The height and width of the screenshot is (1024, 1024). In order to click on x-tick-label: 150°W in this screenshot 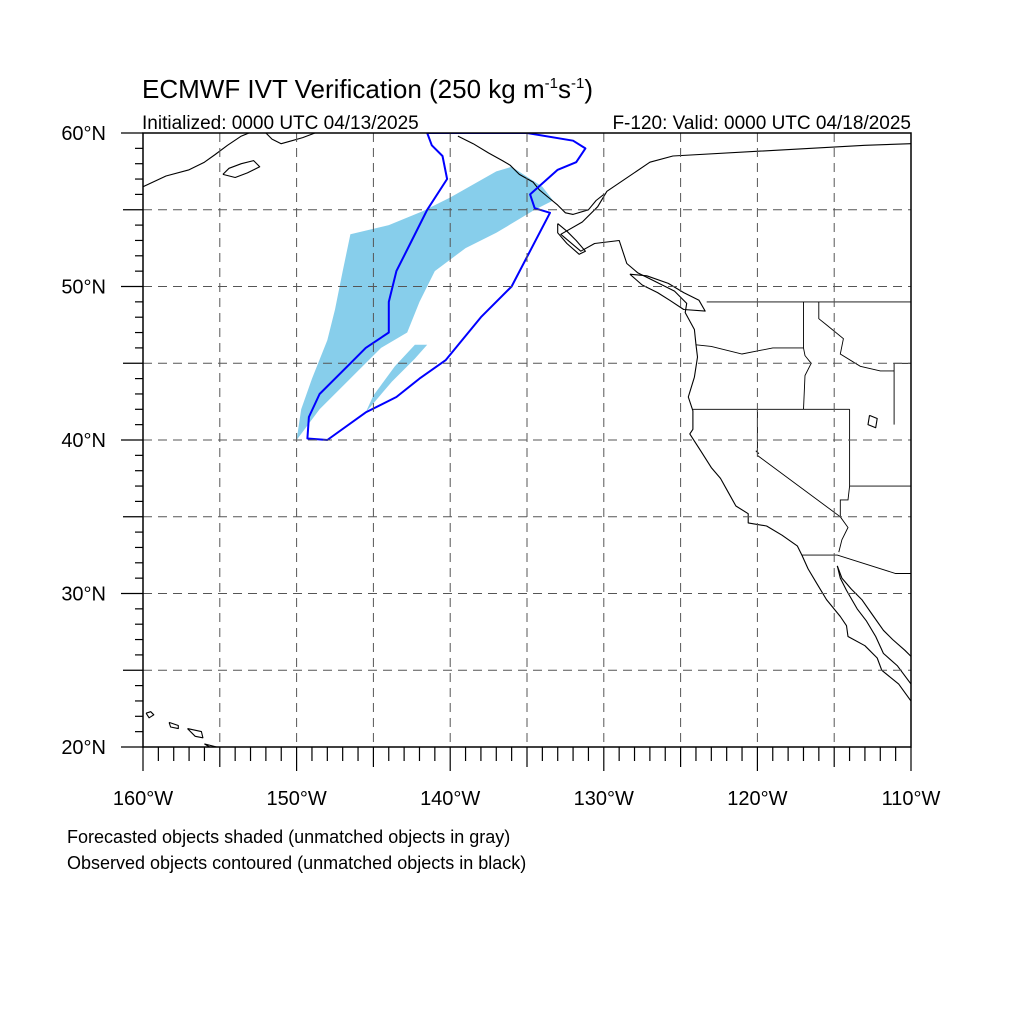, I will do `click(296, 799)`.